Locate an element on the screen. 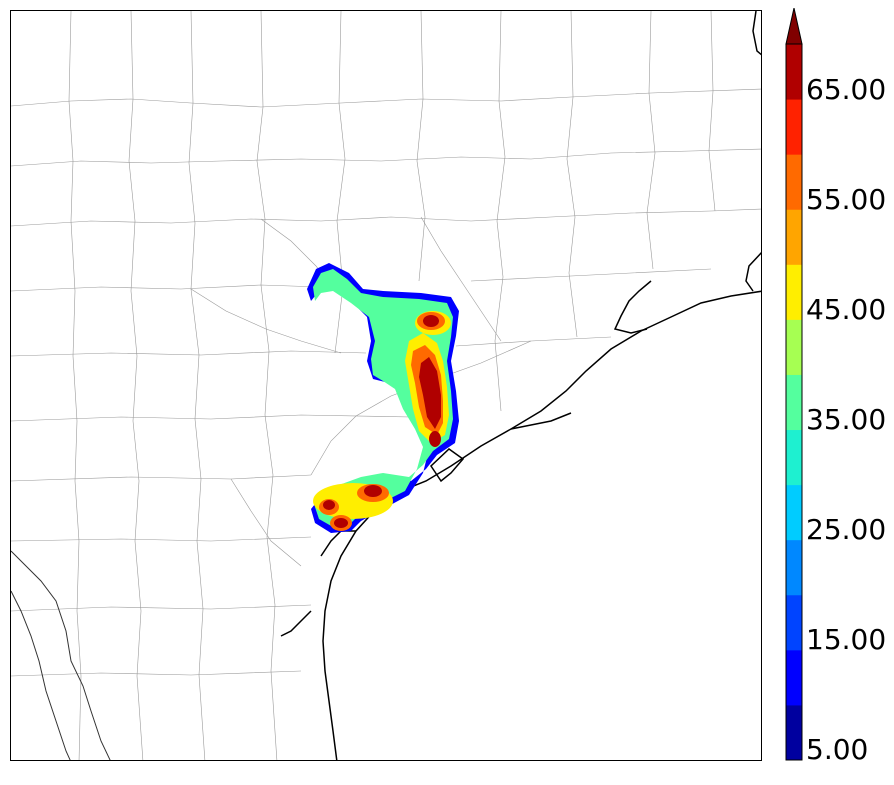 Image resolution: width=894 pixels, height=785 pixels. colorbar-tick-label-35: 35.00 is located at coordinates (846, 419).